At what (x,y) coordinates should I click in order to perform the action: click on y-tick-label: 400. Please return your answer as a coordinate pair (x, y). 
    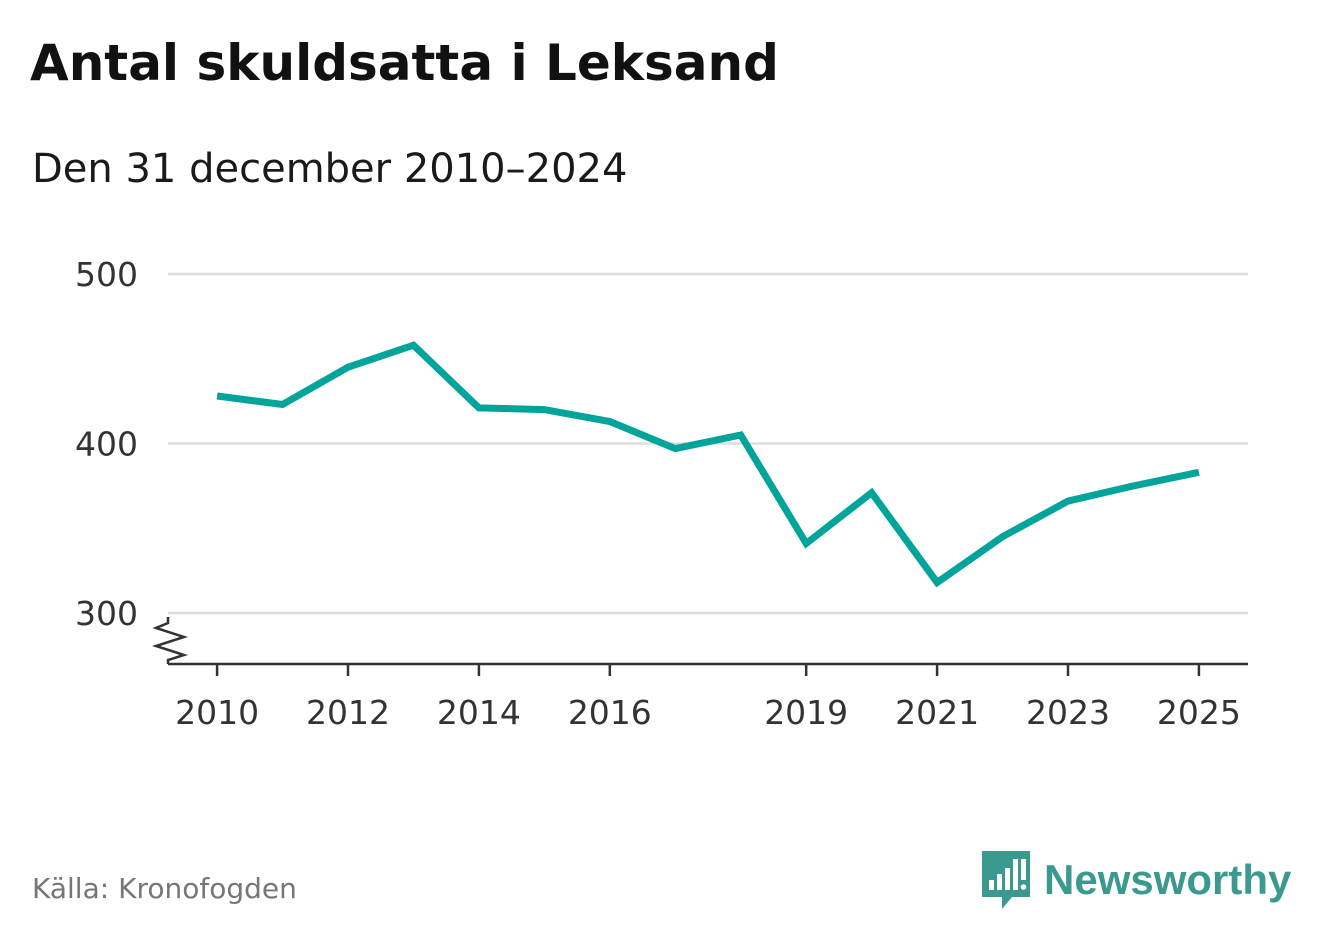
    Looking at the image, I should click on (106, 444).